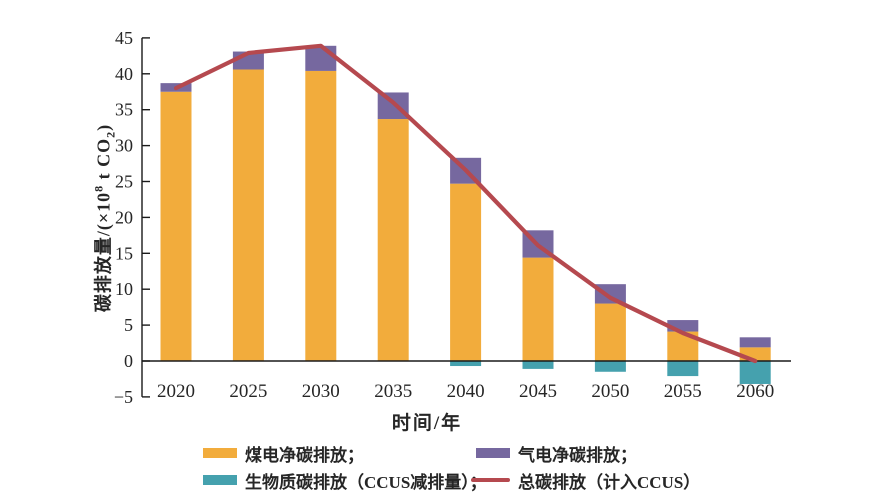 This screenshot has height=501, width=879. I want to click on y-axis-title: 碳排放量/(×108 t CO2), so click(104, 218).